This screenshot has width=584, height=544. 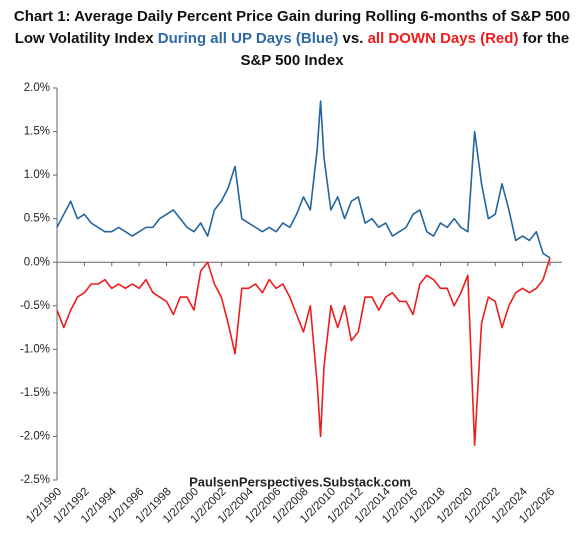 What do you see at coordinates (405, 49) in the screenshot?
I see `title-segment: for the S&P 500 Index` at bounding box center [405, 49].